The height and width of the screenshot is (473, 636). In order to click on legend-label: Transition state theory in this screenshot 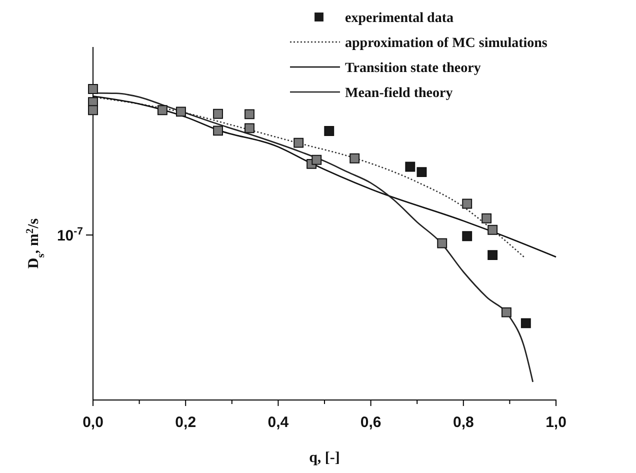, I will do `click(413, 68)`.